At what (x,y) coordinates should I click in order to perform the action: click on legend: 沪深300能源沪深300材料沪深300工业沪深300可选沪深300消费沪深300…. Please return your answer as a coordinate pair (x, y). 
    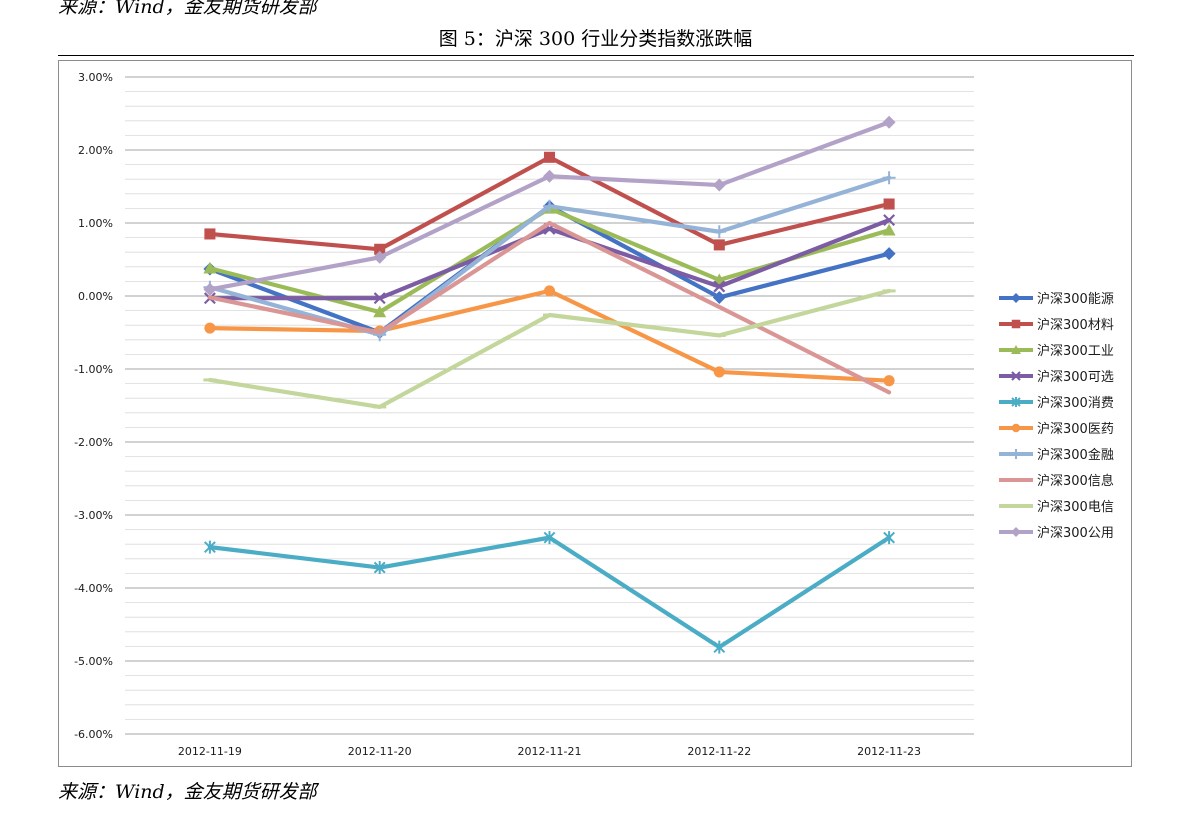
    Looking at the image, I should click on (1056, 416).